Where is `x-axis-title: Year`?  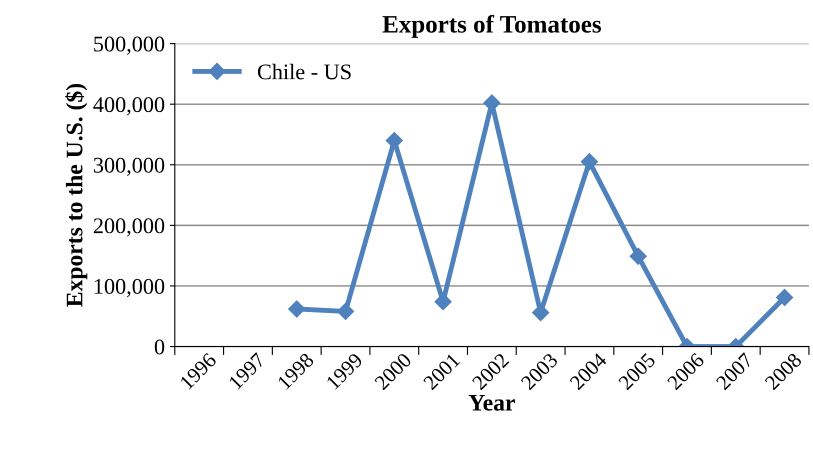 x-axis-title: Year is located at coordinates (491, 403).